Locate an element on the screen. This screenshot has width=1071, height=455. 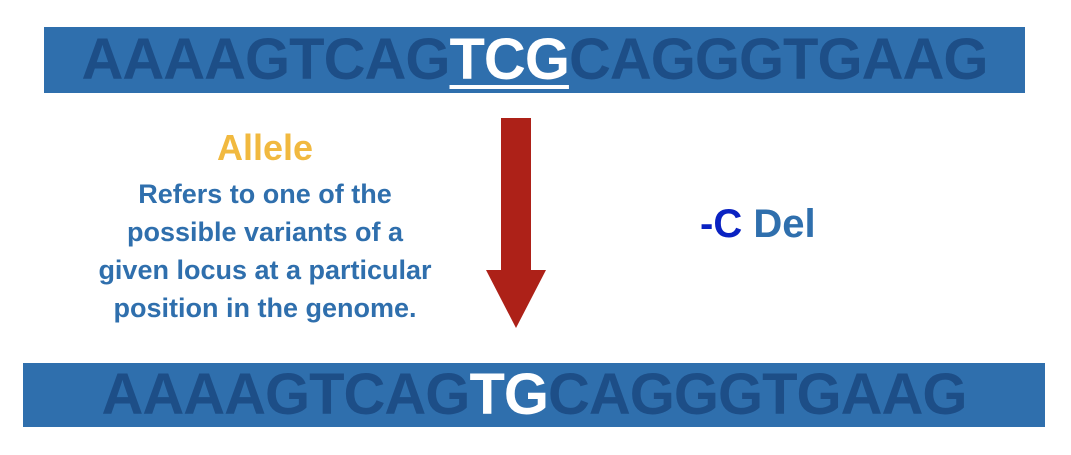
arrow-down-shape is located at coordinates (516, 223).